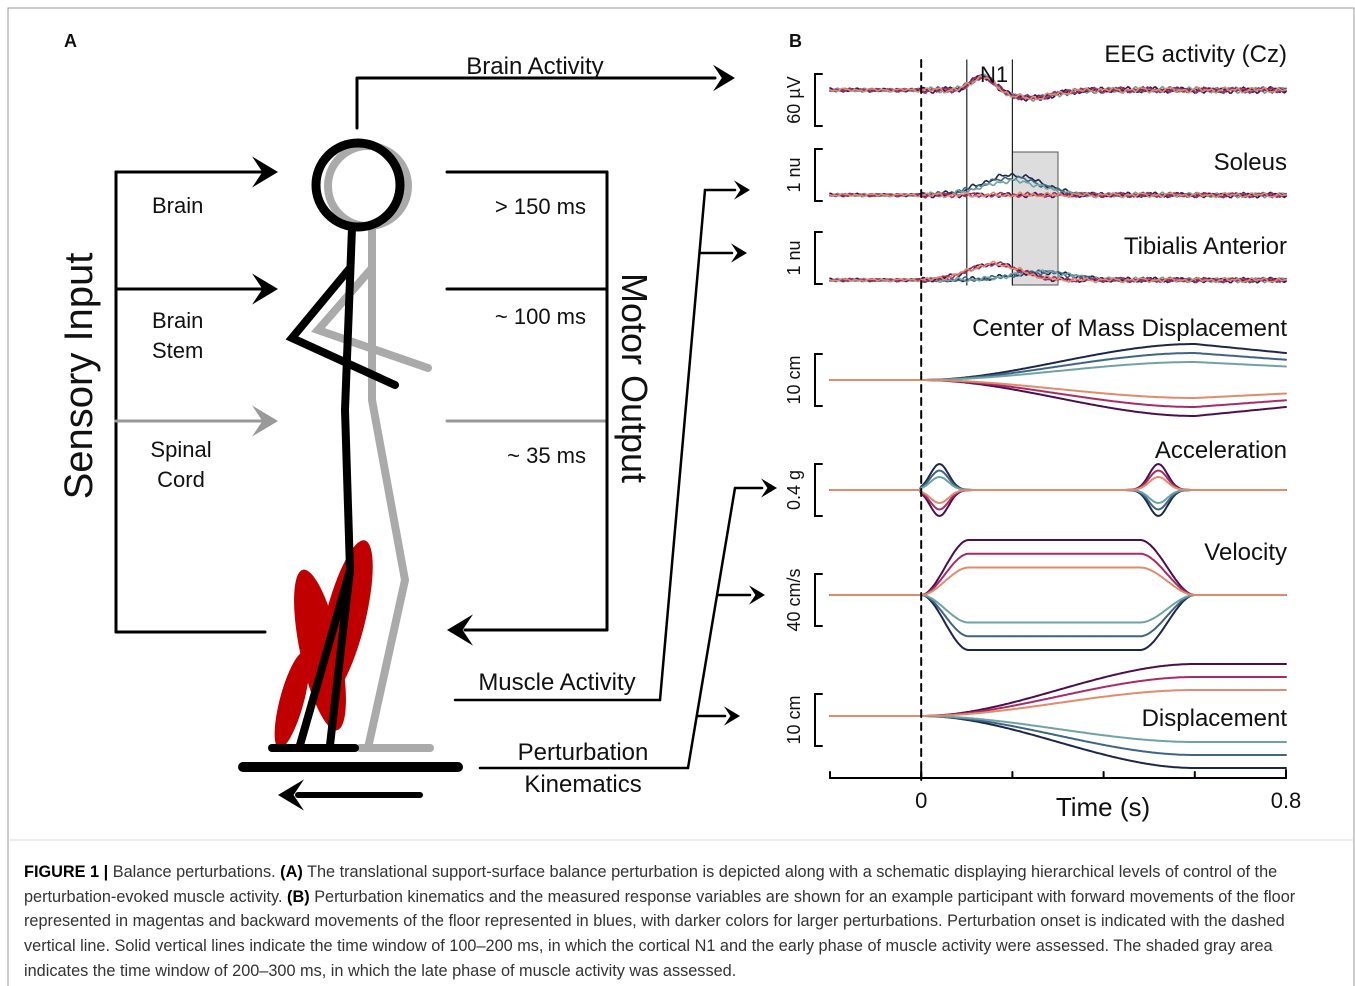 The width and height of the screenshot is (1355, 986). Describe the element at coordinates (534, 66) in the screenshot. I see `brain-activity-label: Brain Activity` at that location.